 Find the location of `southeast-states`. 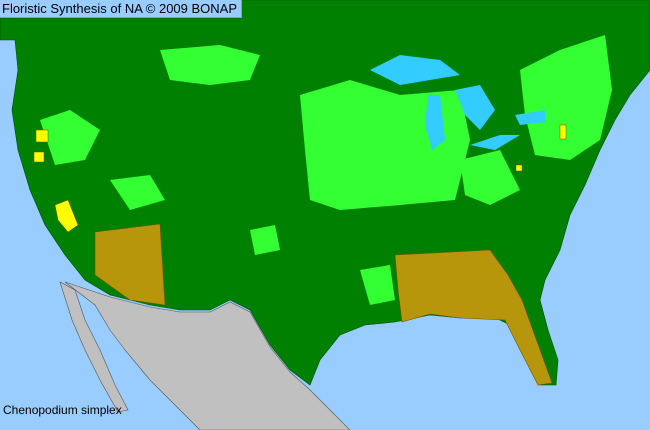

southeast-states is located at coordinates (473, 317).